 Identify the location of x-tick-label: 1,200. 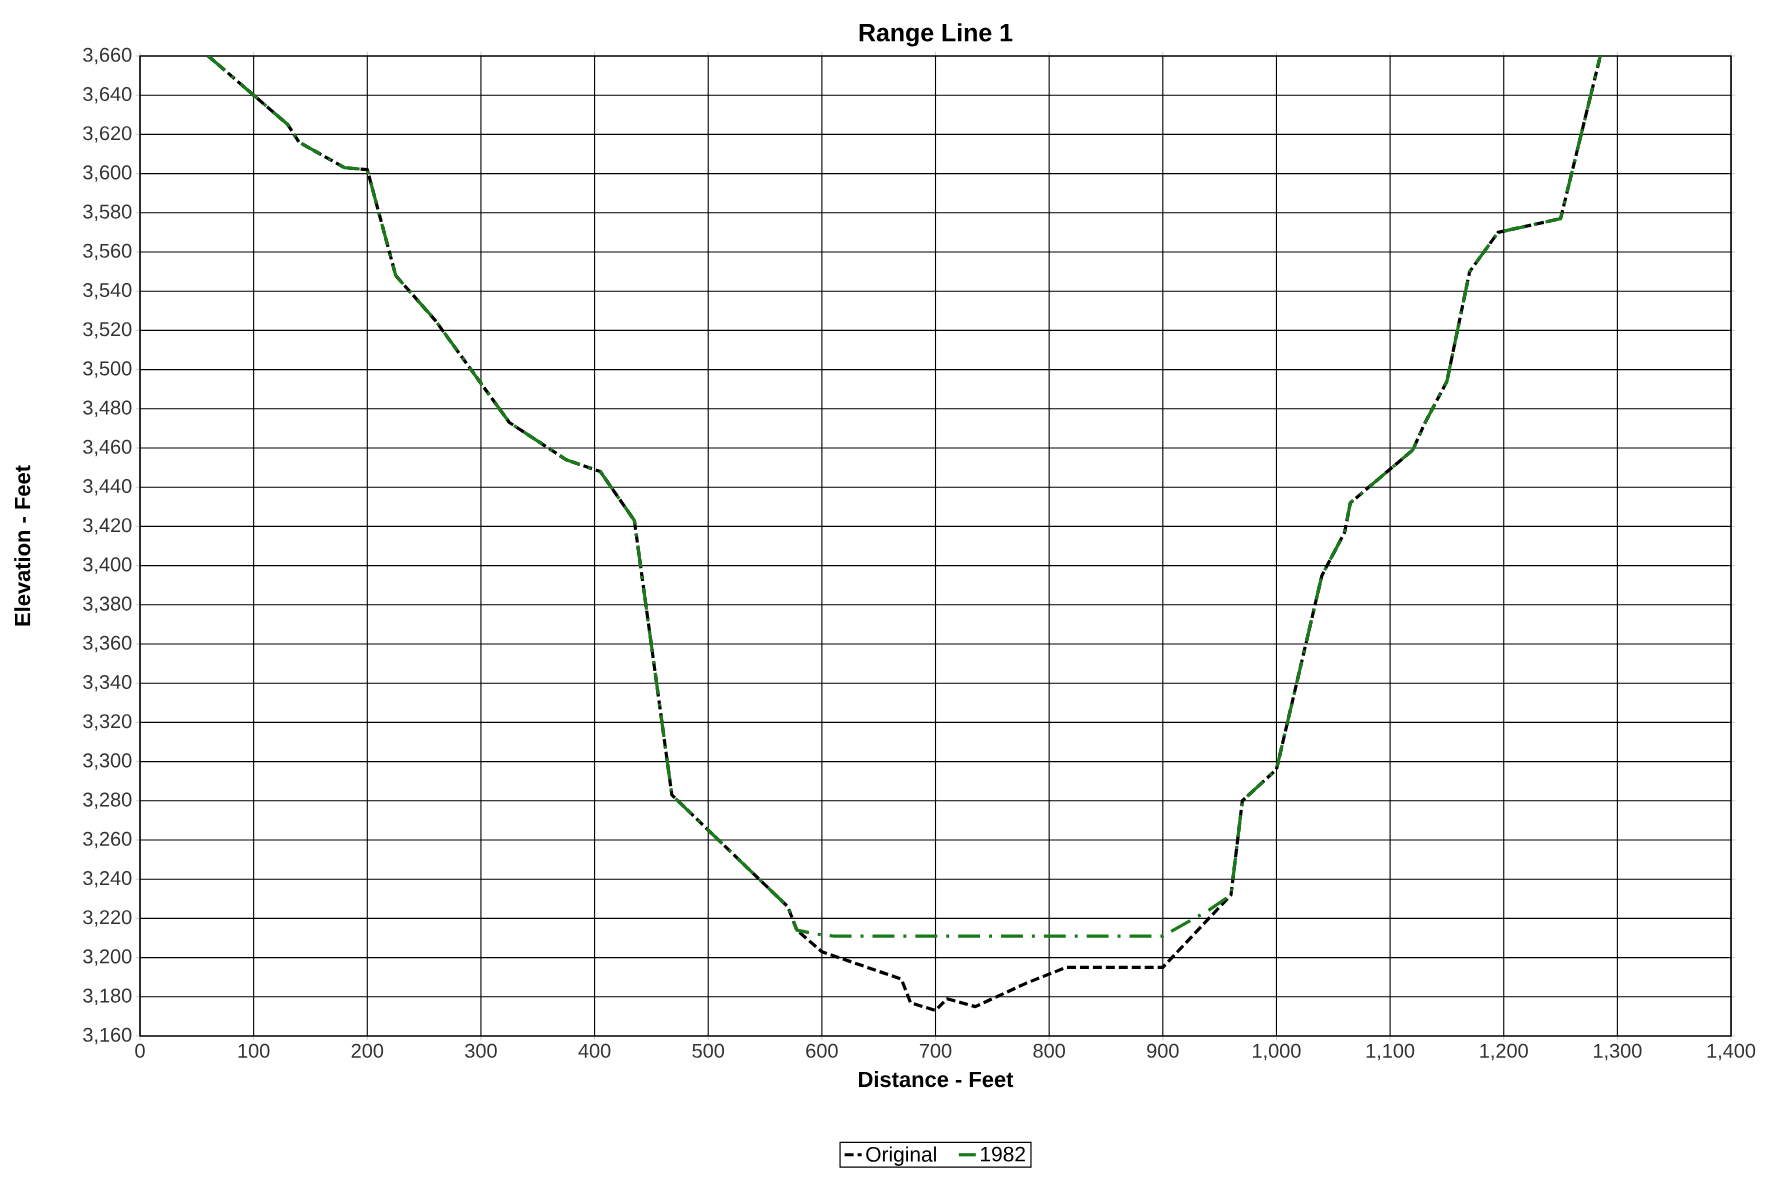
(1504, 1052).